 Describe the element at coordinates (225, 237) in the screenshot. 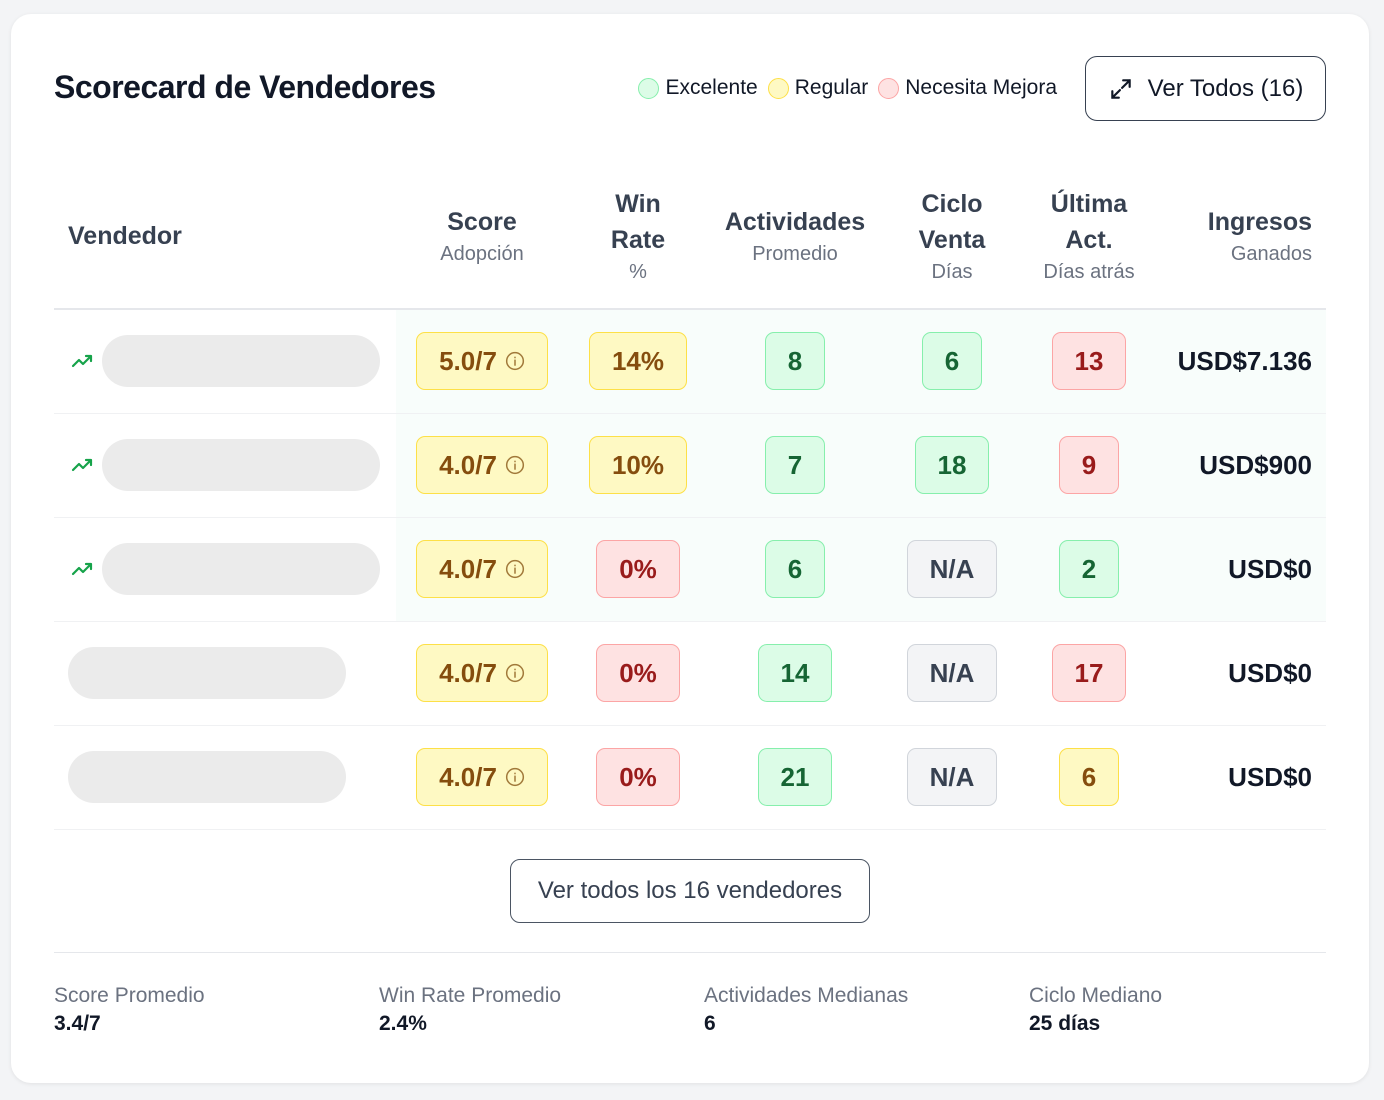

I see `column-header: Vendedor` at that location.